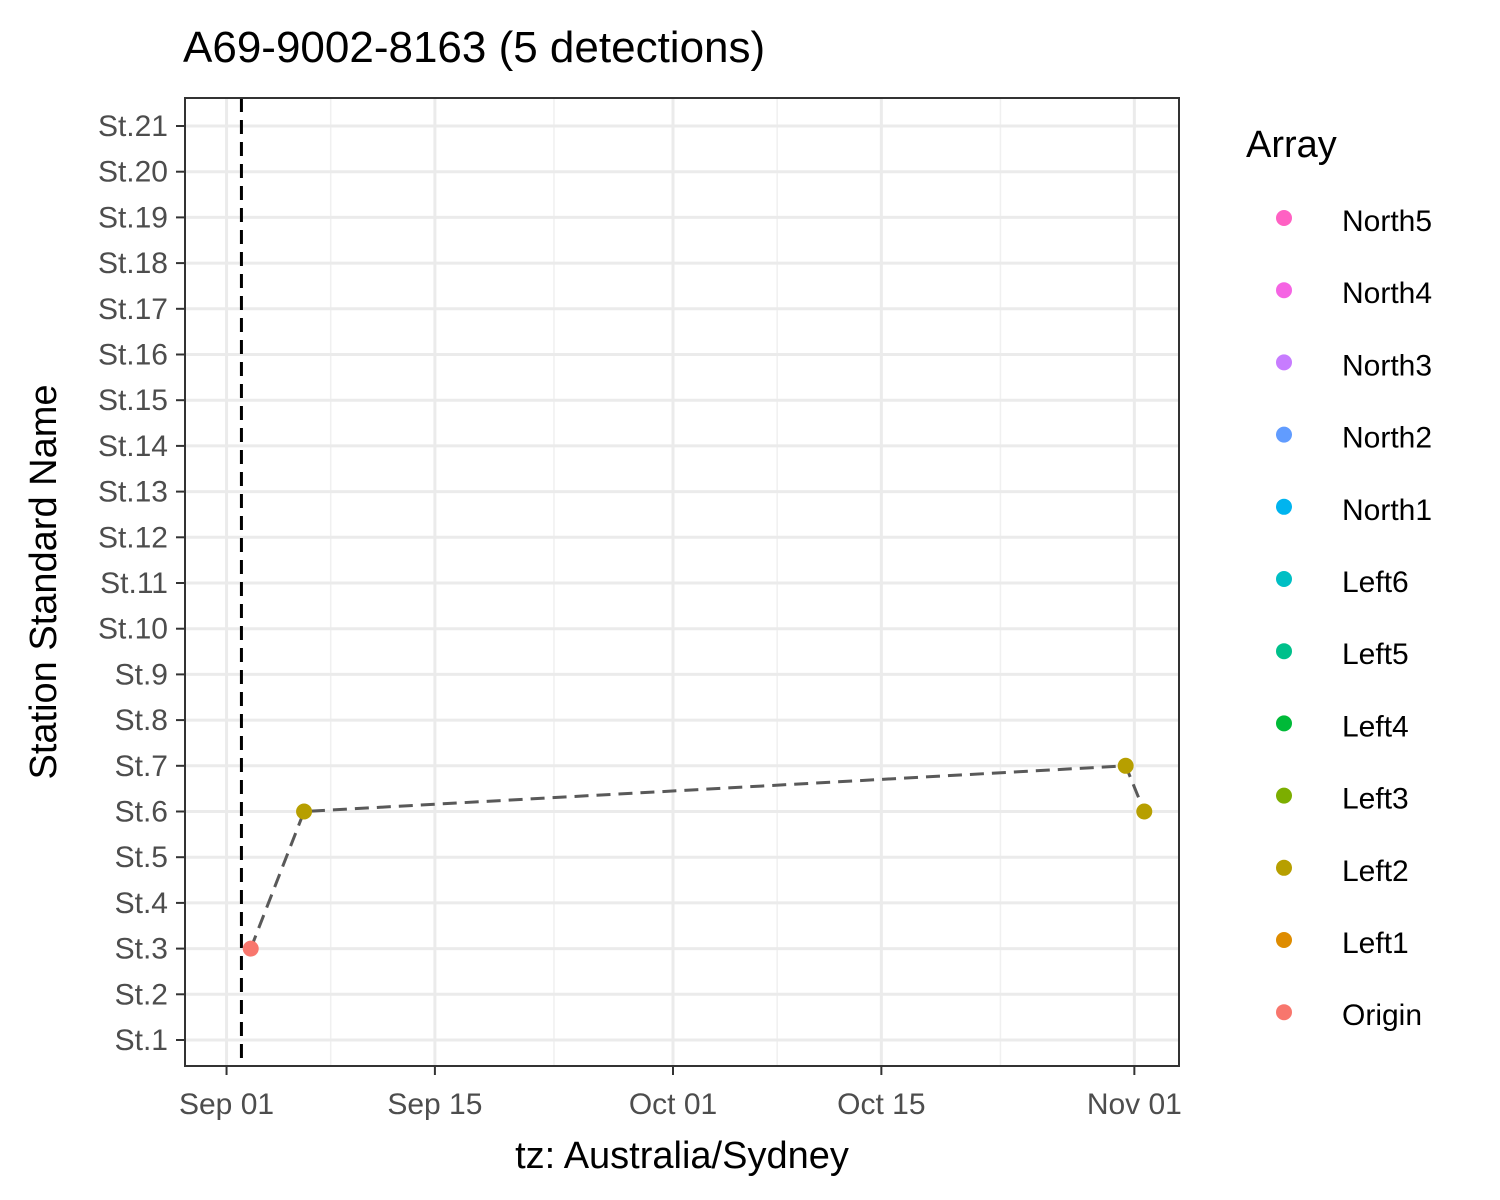 The width and height of the screenshot is (1500, 1200). What do you see at coordinates (133, 263) in the screenshot?
I see `y-tick-label: St.18` at bounding box center [133, 263].